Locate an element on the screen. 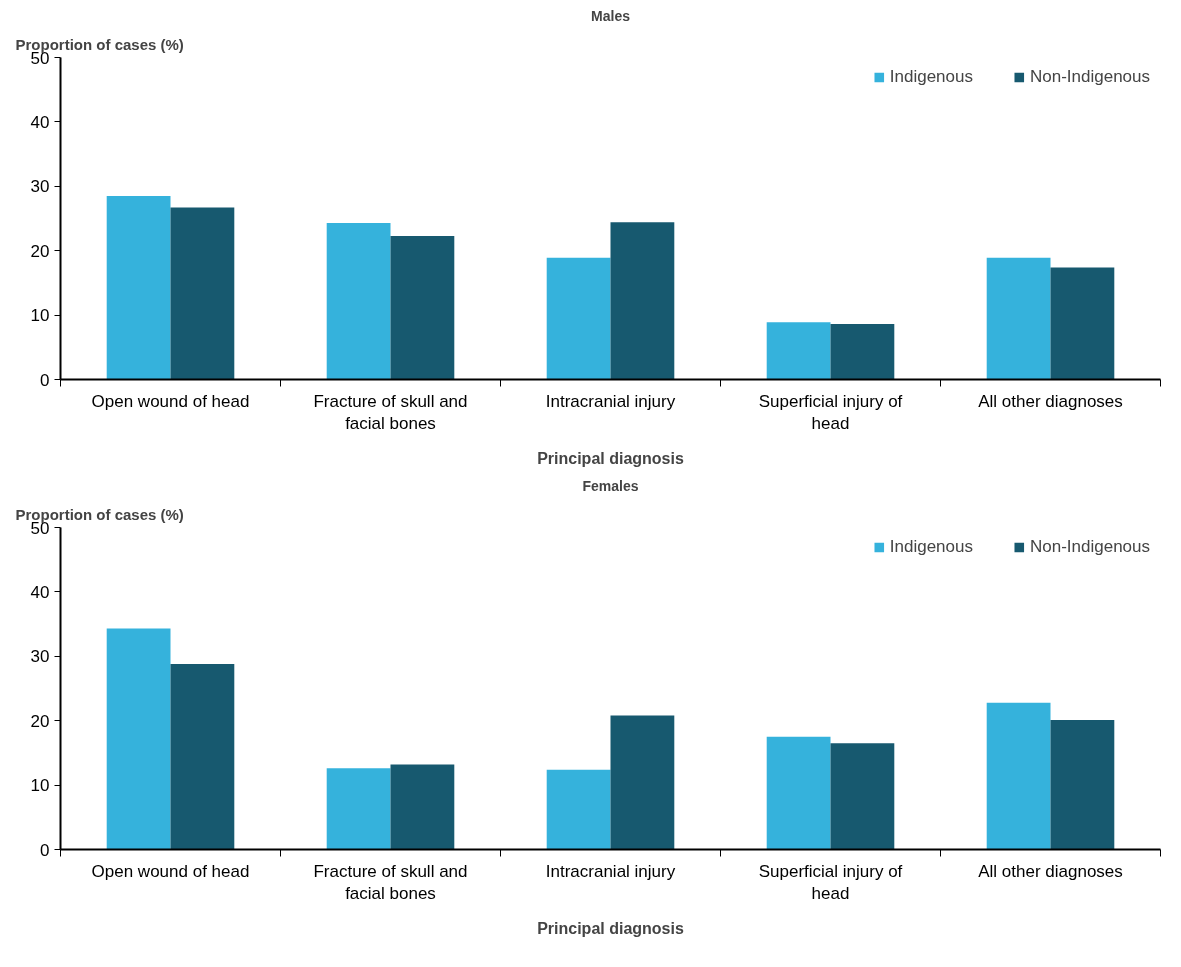 The width and height of the screenshot is (1181, 967). chart-title: Females is located at coordinates (610, 485).